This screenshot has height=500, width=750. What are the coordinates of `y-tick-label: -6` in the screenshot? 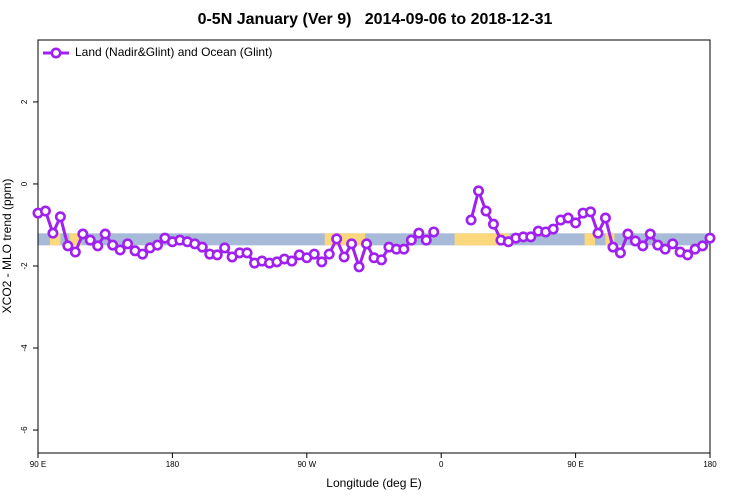 It's located at (24, 430).